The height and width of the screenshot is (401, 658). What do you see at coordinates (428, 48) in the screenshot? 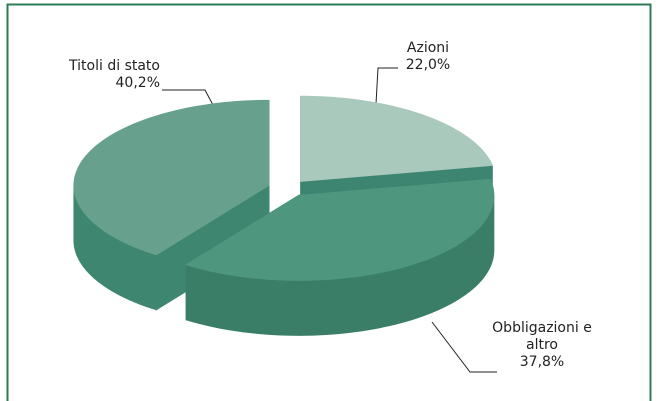
I see `category-label: Azioni` at bounding box center [428, 48].